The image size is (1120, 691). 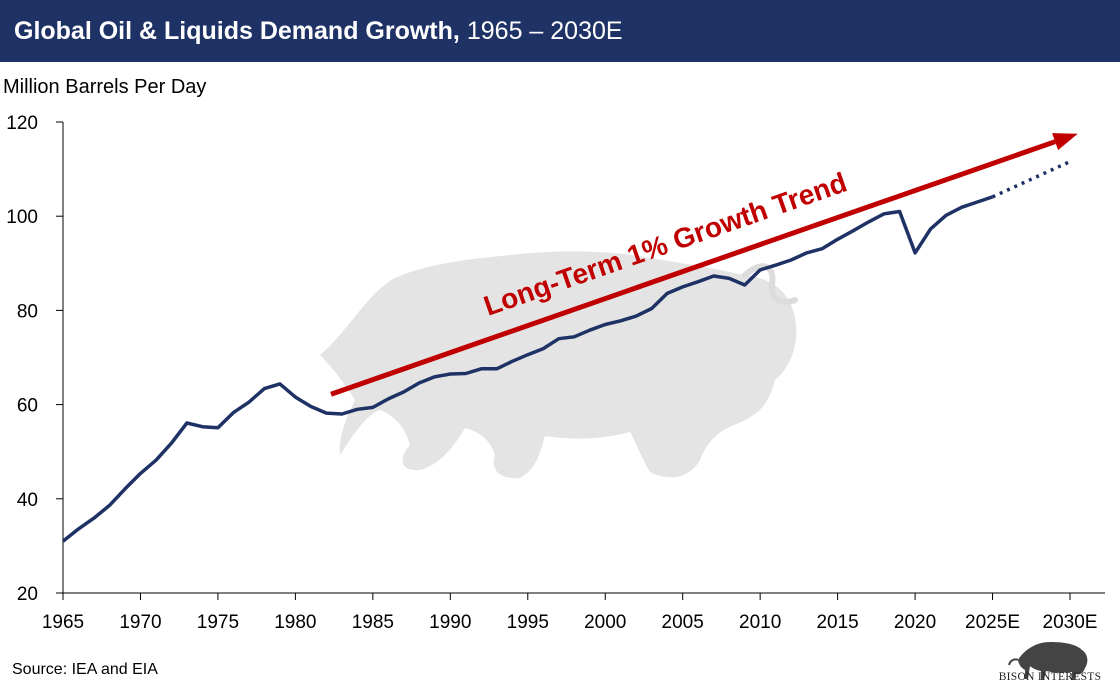 What do you see at coordinates (237, 30) in the screenshot?
I see `chart-title: Global Oil & Liquids Demand Growth,` at bounding box center [237, 30].